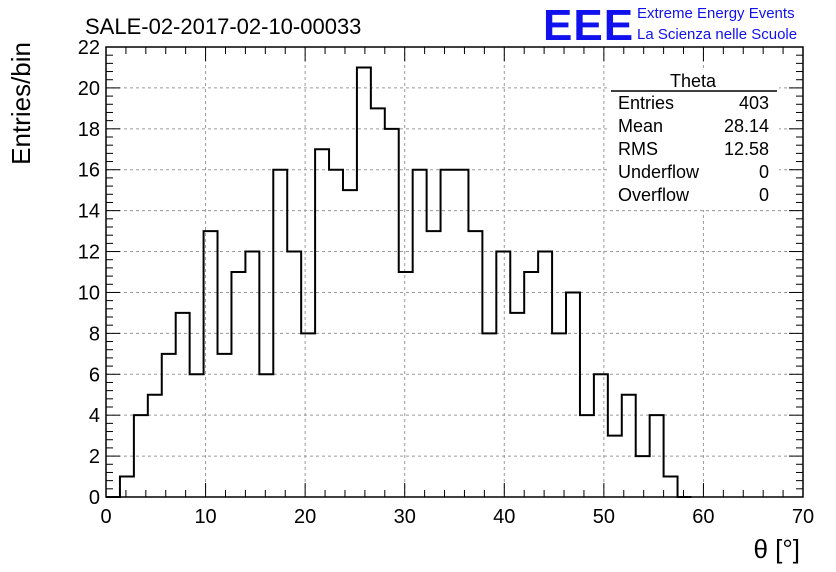  What do you see at coordinates (89, 89) in the screenshot?
I see `y-tick-label: 20` at bounding box center [89, 89].